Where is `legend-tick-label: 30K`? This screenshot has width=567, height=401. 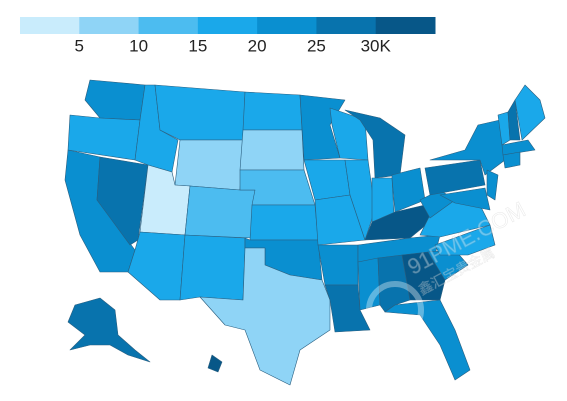
legend-tick-label: 30K is located at coordinates (376, 45).